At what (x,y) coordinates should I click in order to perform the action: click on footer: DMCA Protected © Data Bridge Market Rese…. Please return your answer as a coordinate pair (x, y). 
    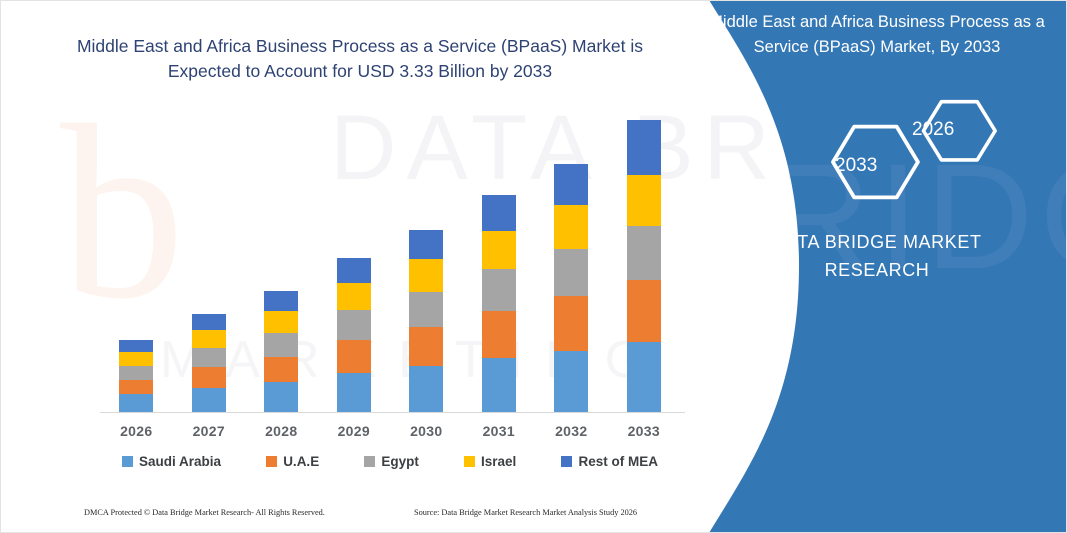
    Looking at the image, I should click on (384, 512).